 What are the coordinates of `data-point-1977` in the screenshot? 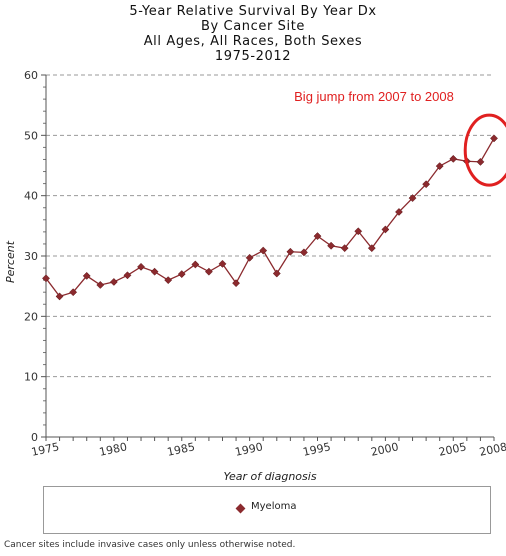 It's located at (73, 292).